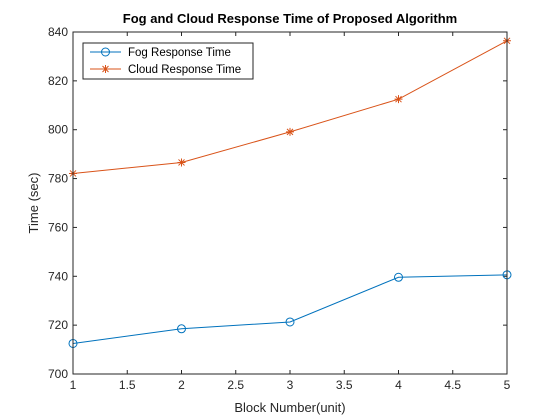 Image resolution: width=560 pixels, height=420 pixels. I want to click on y-tick-label: 760, so click(58, 227).